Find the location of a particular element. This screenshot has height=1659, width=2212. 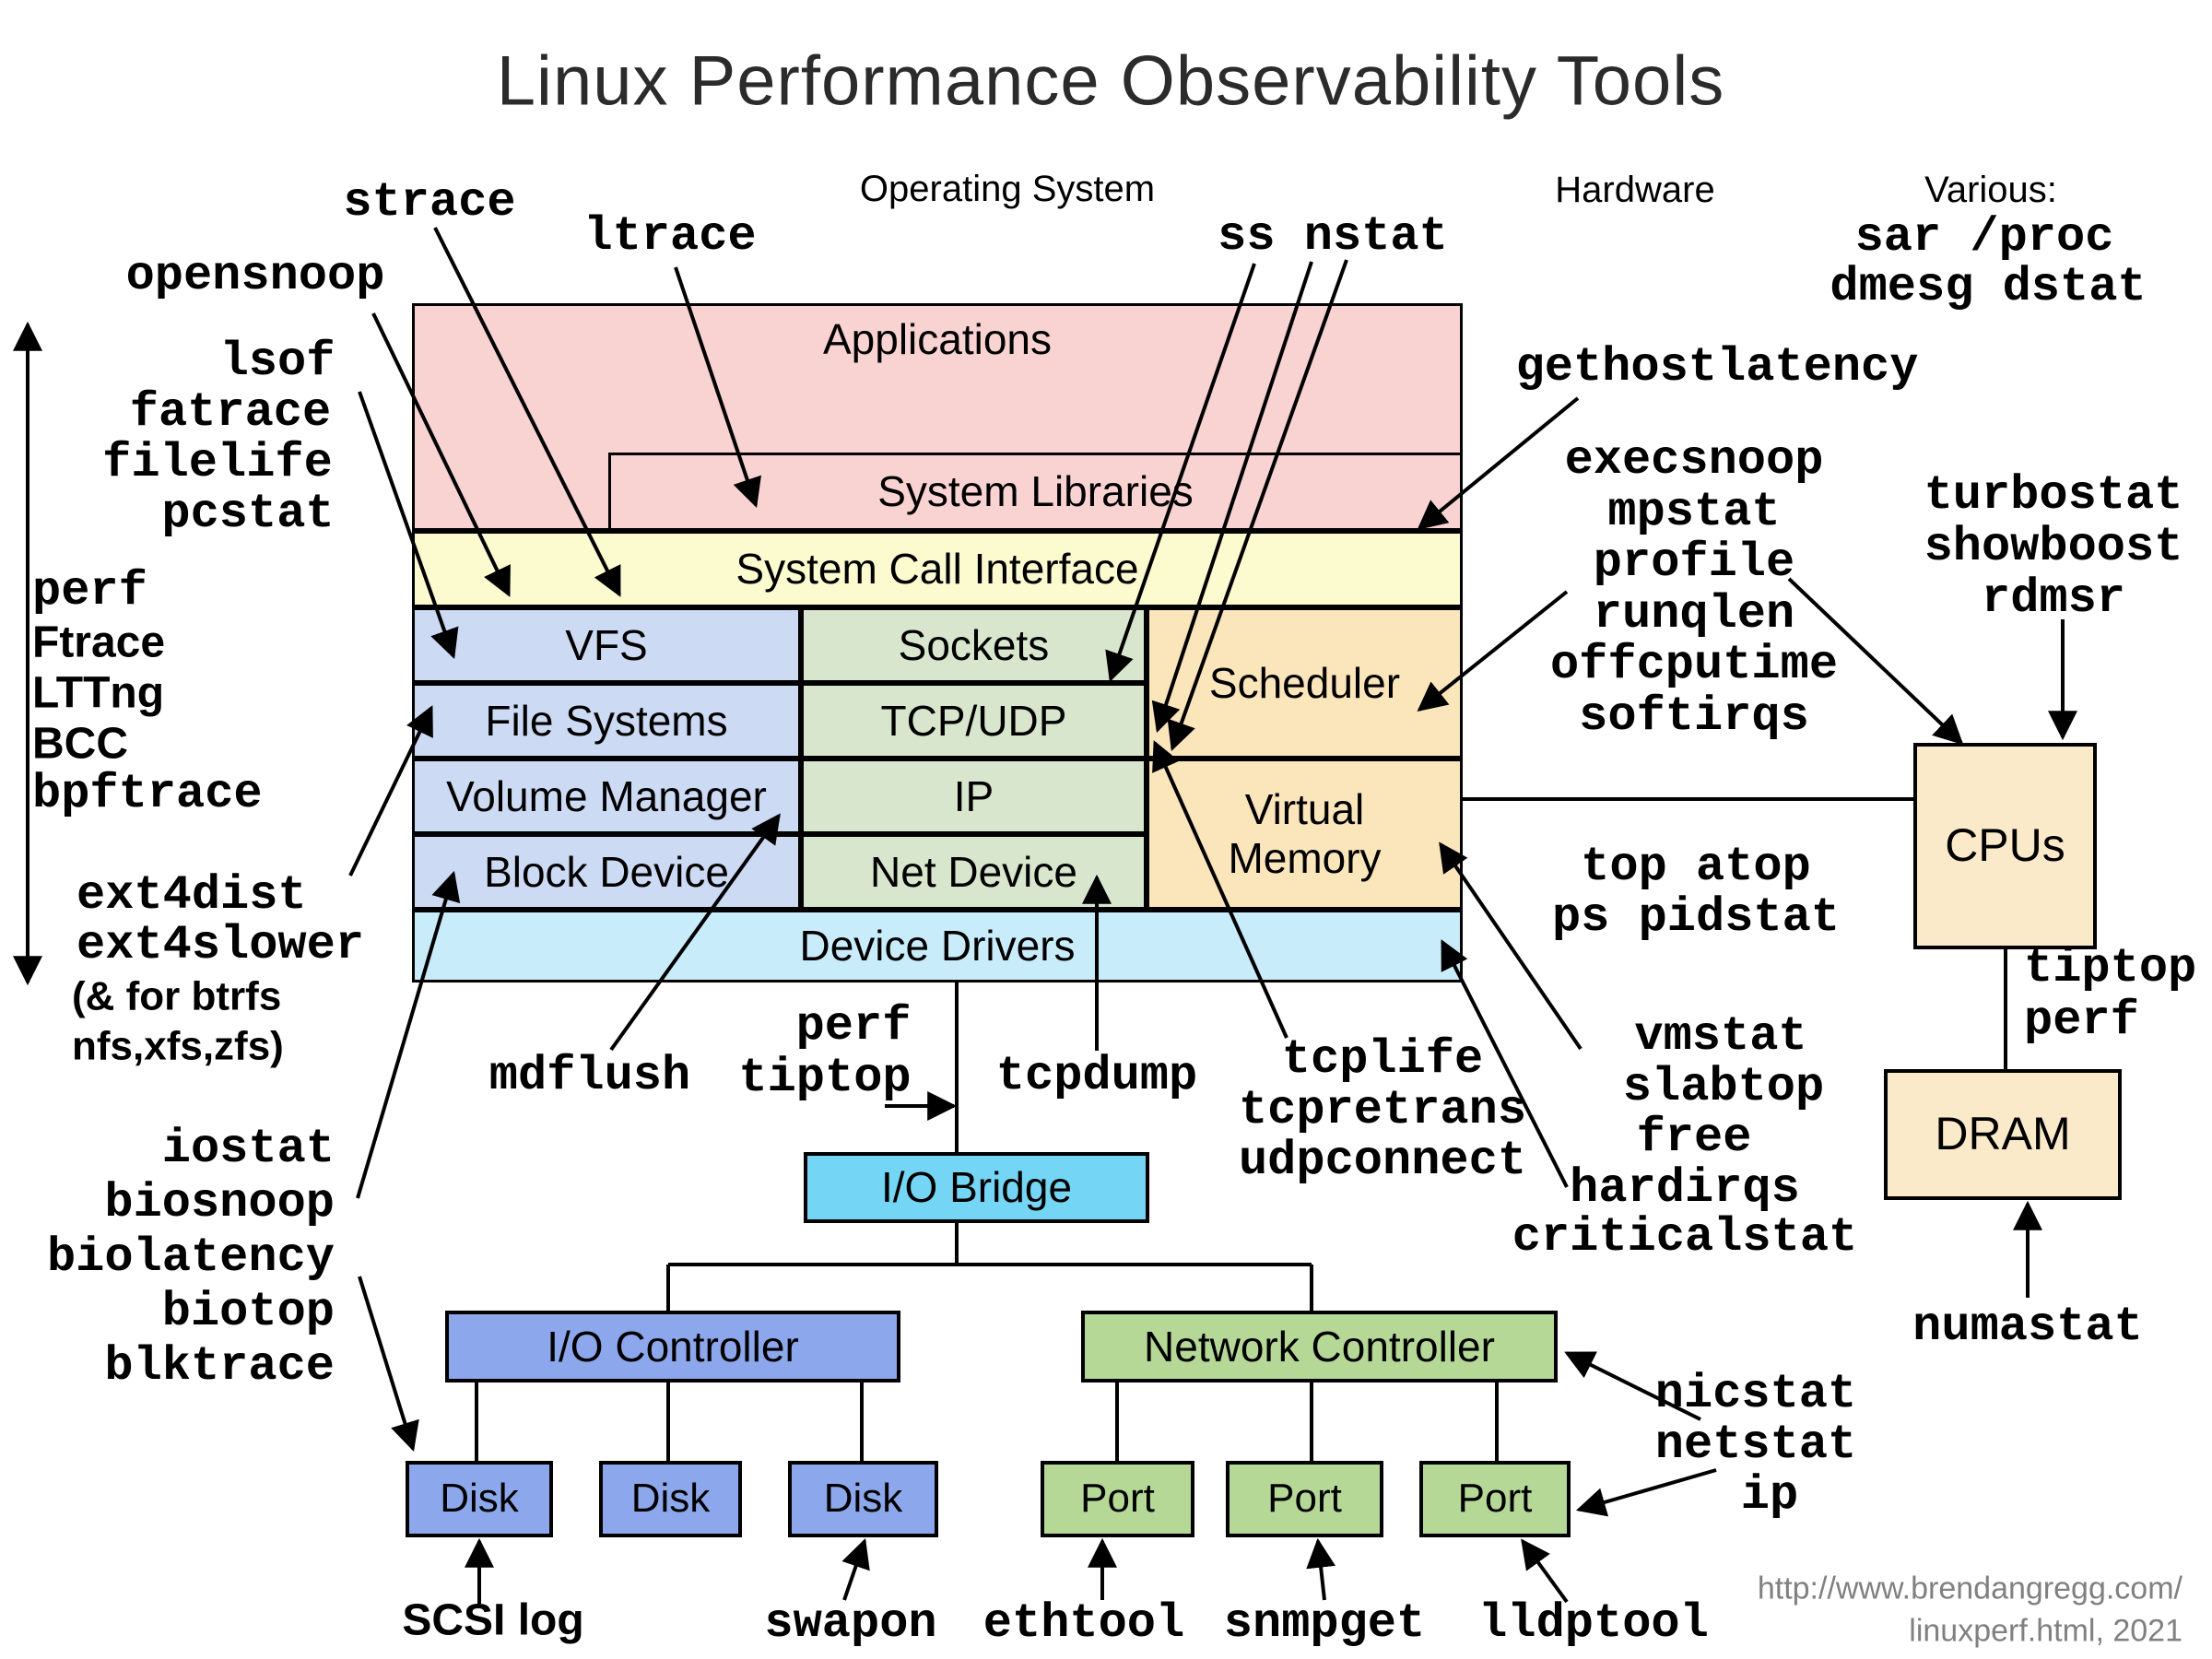

tool-snmpget: snmpget is located at coordinates (1324, 1624).